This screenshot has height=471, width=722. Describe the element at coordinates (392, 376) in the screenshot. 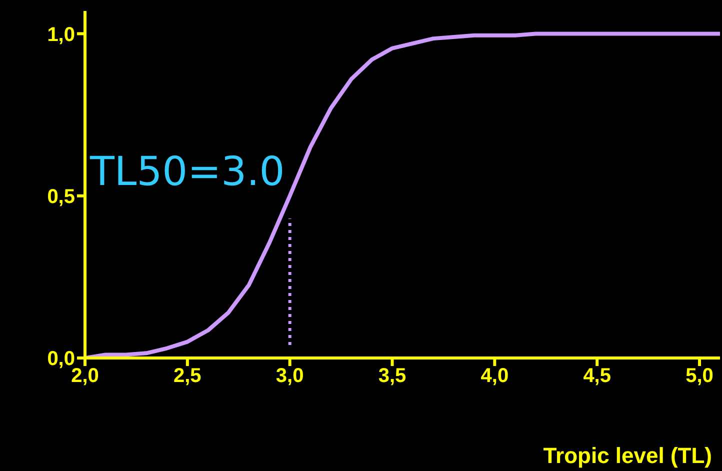

I see `x-tick-label: 3,5` at that location.